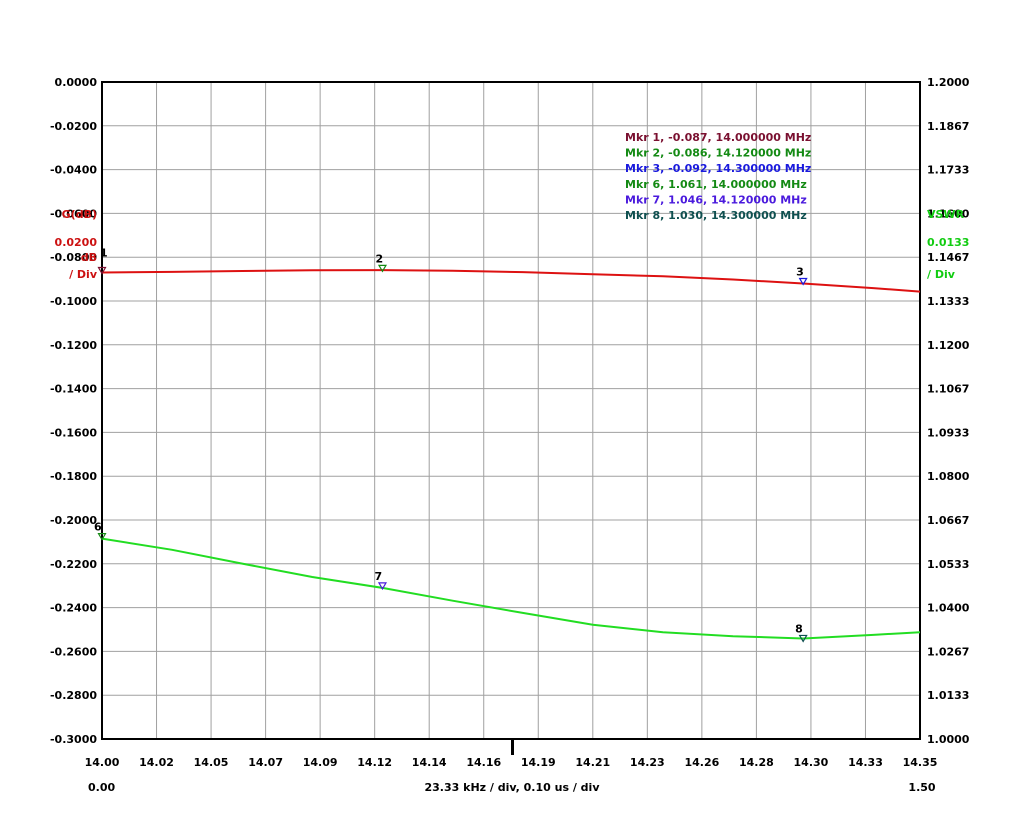 The width and height of the screenshot is (1024, 821). What do you see at coordinates (941, 274) in the screenshot?
I see `right-axis-per-div: / Div` at bounding box center [941, 274].